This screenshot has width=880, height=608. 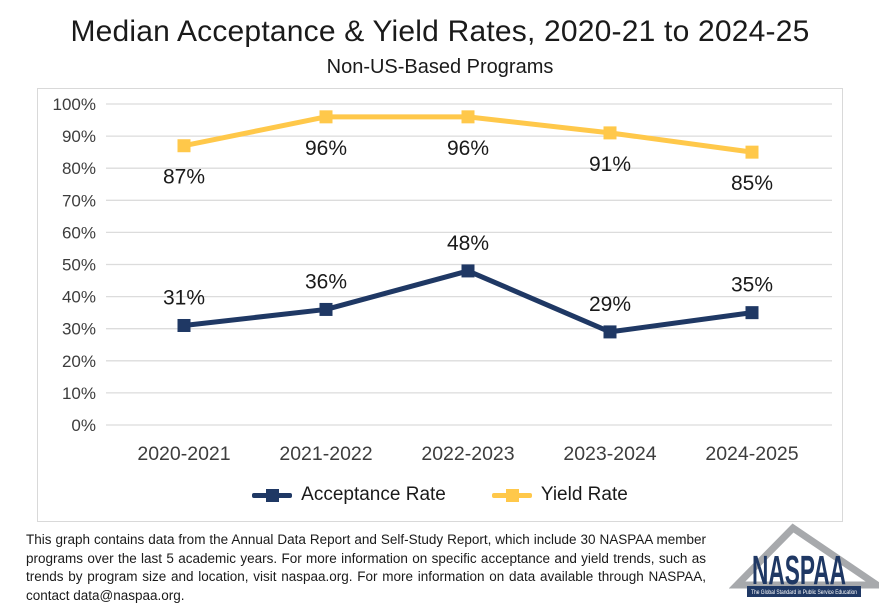 I want to click on y-axis-tick-label: 90%, so click(x=79, y=136).